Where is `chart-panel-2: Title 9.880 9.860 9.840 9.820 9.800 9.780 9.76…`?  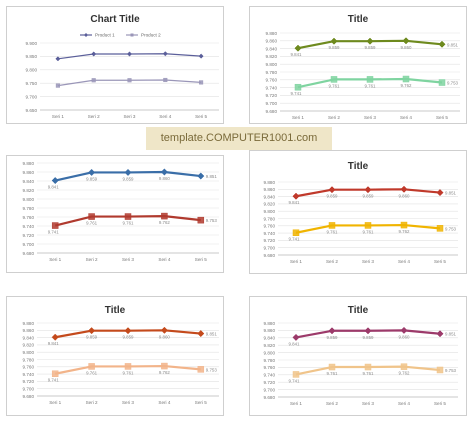 chart-panel-2: Title 9.880 9.860 9.840 9.820 9.800 9.780 9.76… is located at coordinates (358, 65).